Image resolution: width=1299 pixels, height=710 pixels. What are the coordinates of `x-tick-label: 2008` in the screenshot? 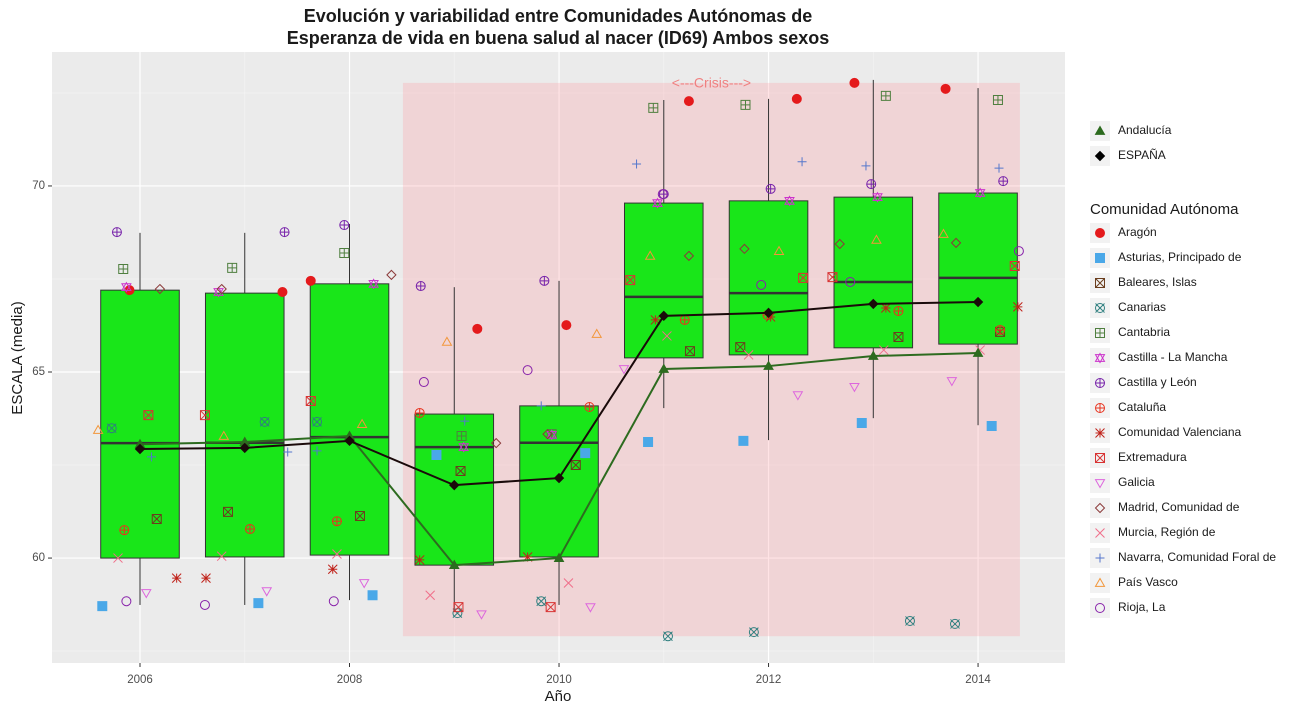 It's located at (350, 680).